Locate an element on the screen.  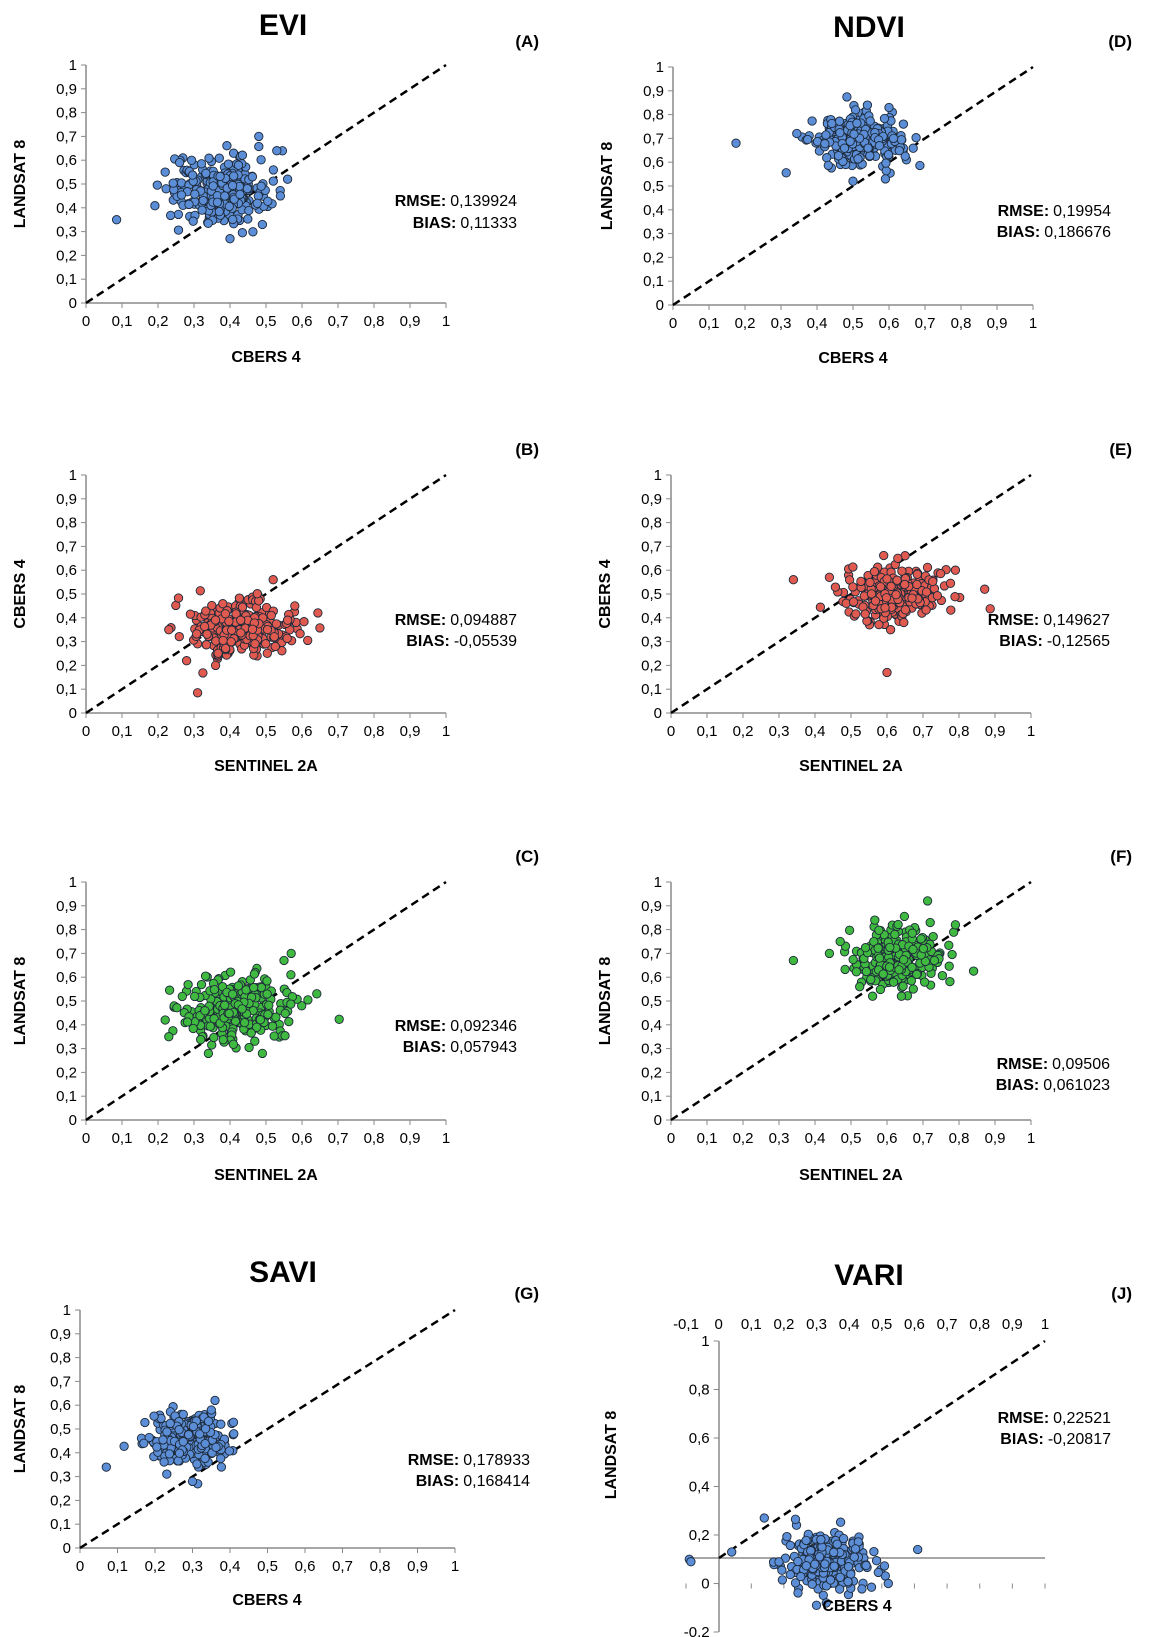
panel-F-x-tick-label: 0,4 is located at coordinates (815, 1138).